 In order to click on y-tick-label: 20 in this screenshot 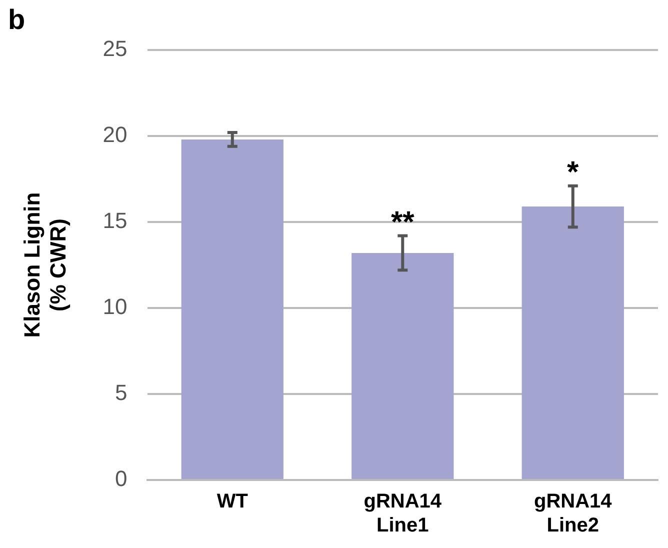, I will do `click(115, 135)`.